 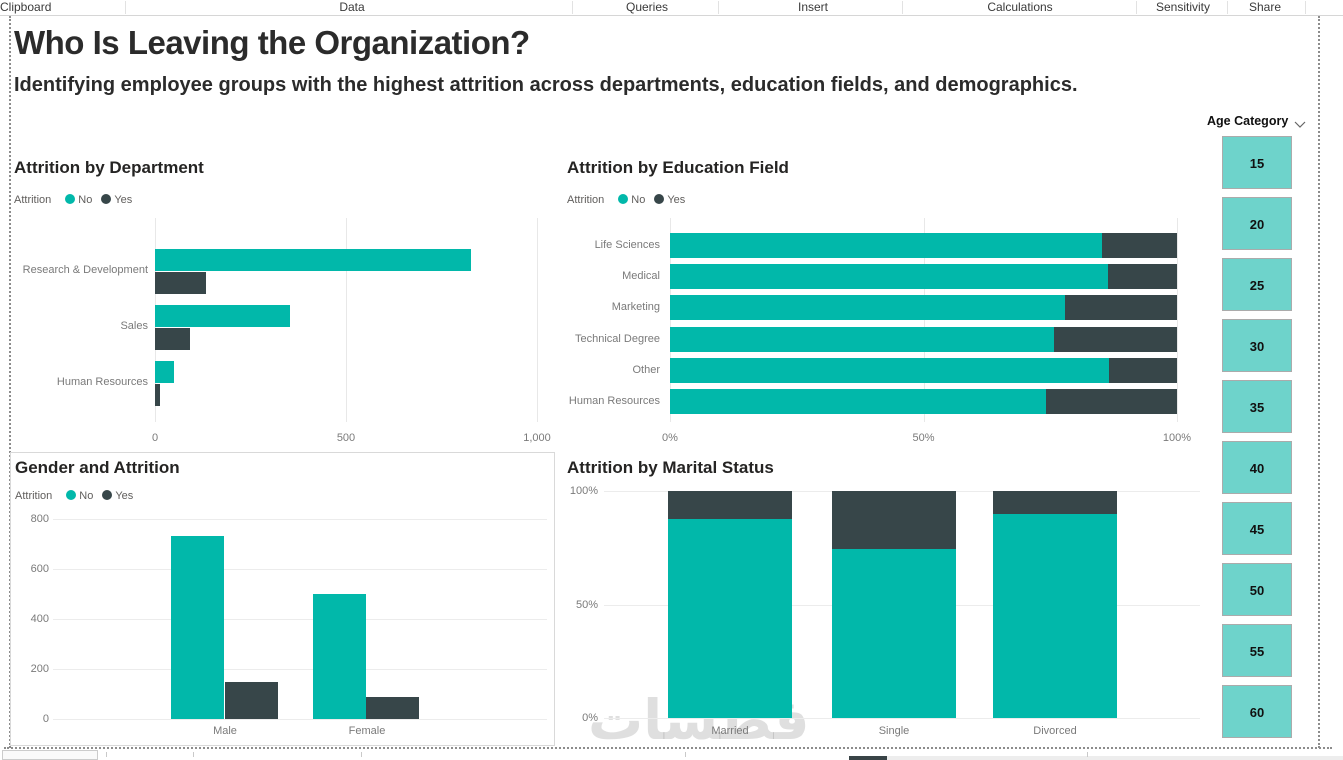 I want to click on x-axis-tick: 100%, so click(x=1177, y=438).